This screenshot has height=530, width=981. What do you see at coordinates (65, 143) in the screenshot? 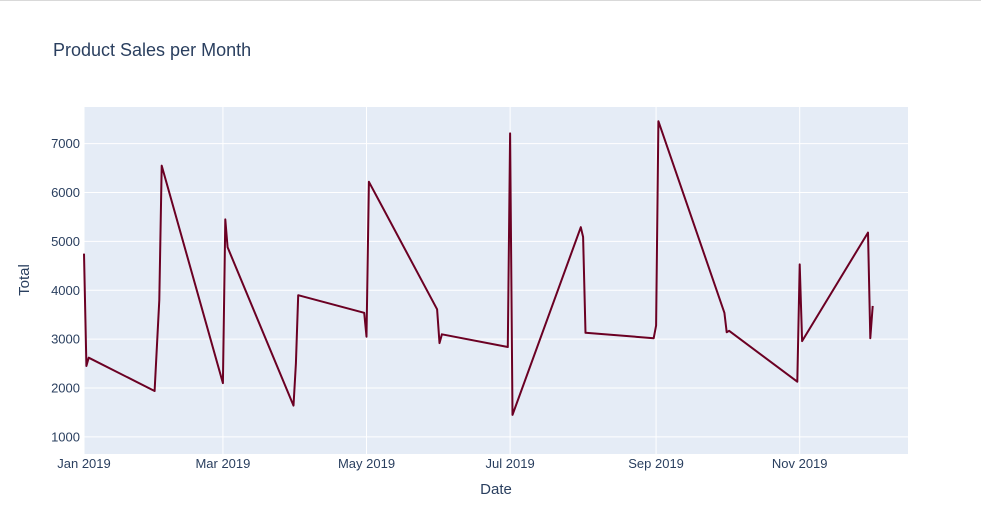
I see `y-tick-label: 7000` at bounding box center [65, 143].